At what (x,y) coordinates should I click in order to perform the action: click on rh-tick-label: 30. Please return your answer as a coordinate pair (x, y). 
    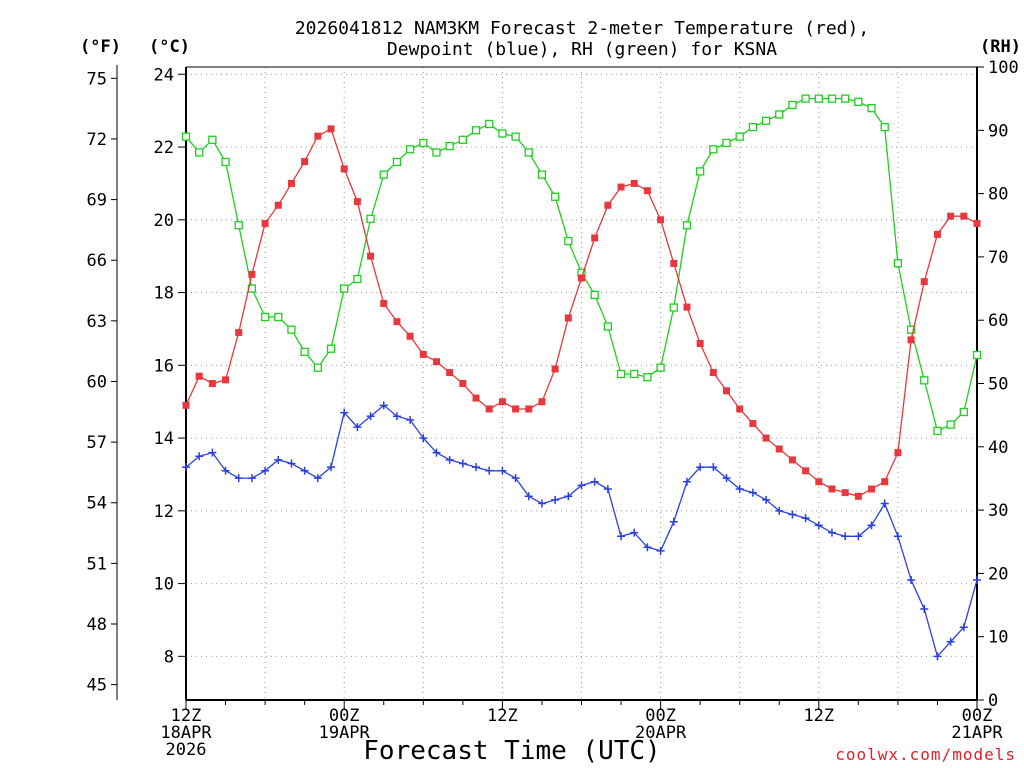
    Looking at the image, I should click on (998, 511).